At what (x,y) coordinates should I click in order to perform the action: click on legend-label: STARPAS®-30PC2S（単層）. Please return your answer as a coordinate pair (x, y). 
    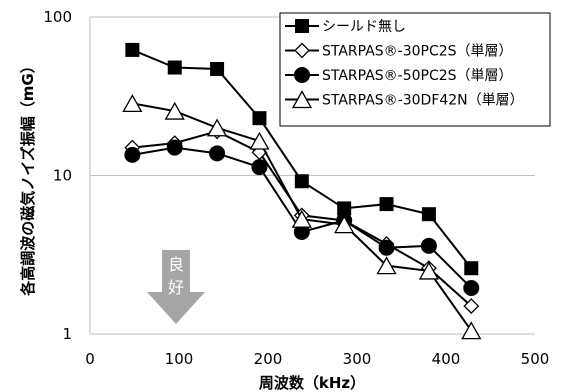
    Looking at the image, I should click on (417, 52).